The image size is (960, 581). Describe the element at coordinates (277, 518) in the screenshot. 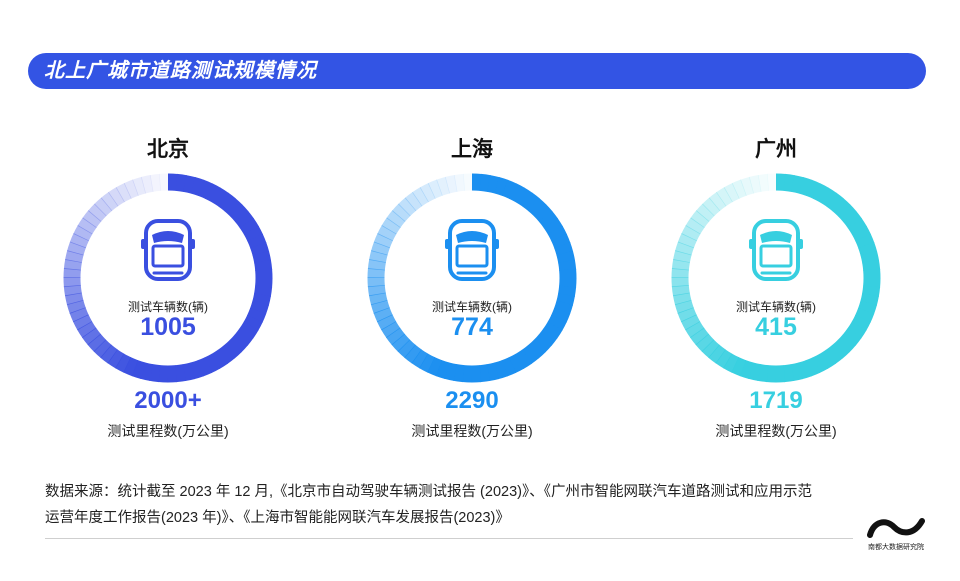

I see `source-line-2: 运营年度工作报告(2023 年)》、《上海市智能能网联汽车发展报告(2023)》` at that location.